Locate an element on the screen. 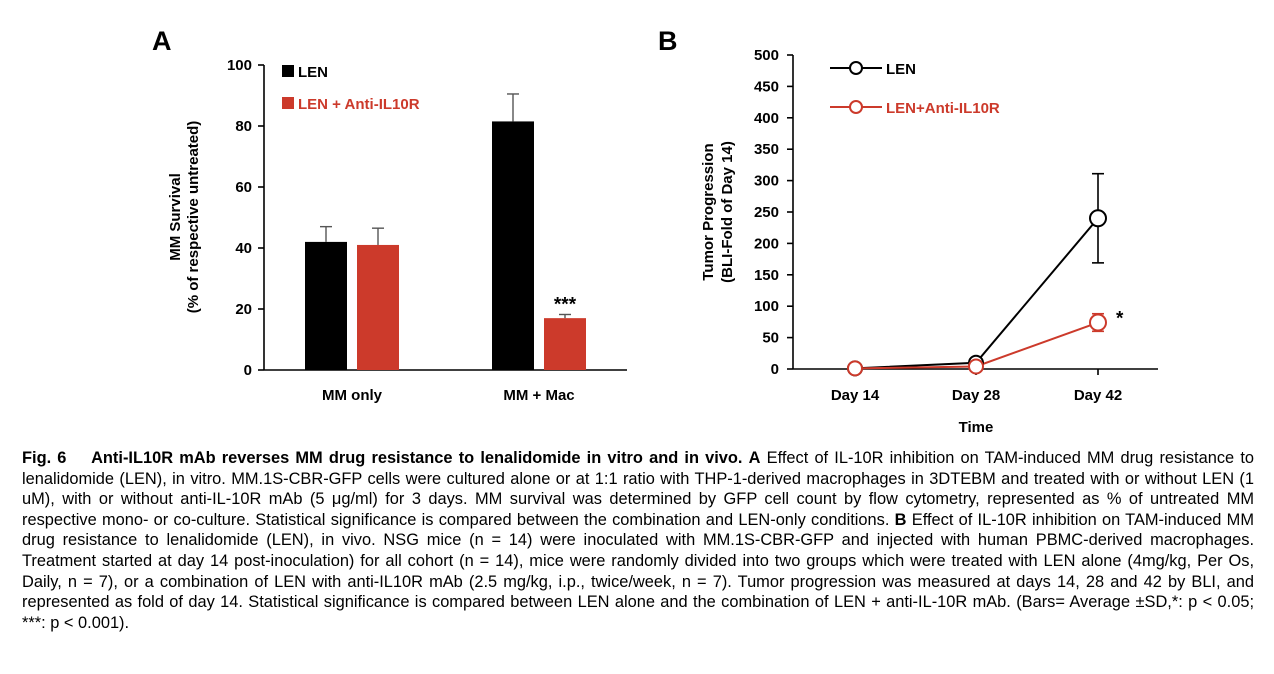 Image resolution: width=1274 pixels, height=674 pixels. panel-a-letter: A is located at coordinates (162, 41).